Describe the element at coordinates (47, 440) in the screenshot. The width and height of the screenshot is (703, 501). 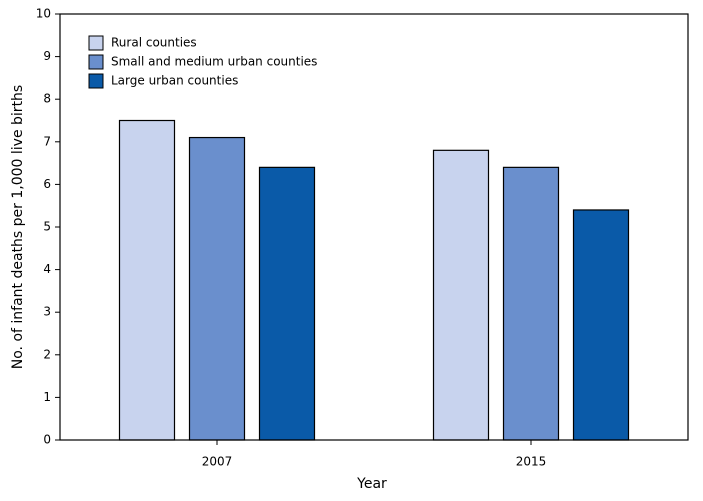
I see `y-tick-label: 0` at that location.